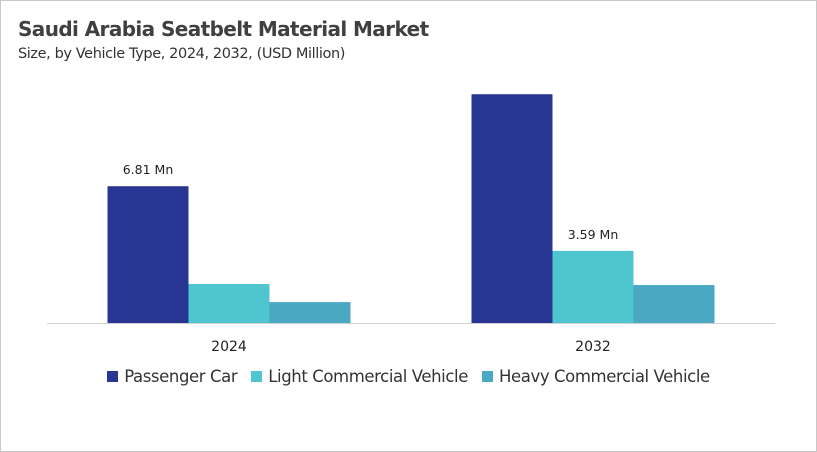 Image resolution: width=817 pixels, height=452 pixels. I want to click on x-tick-label: 2024, so click(229, 347).